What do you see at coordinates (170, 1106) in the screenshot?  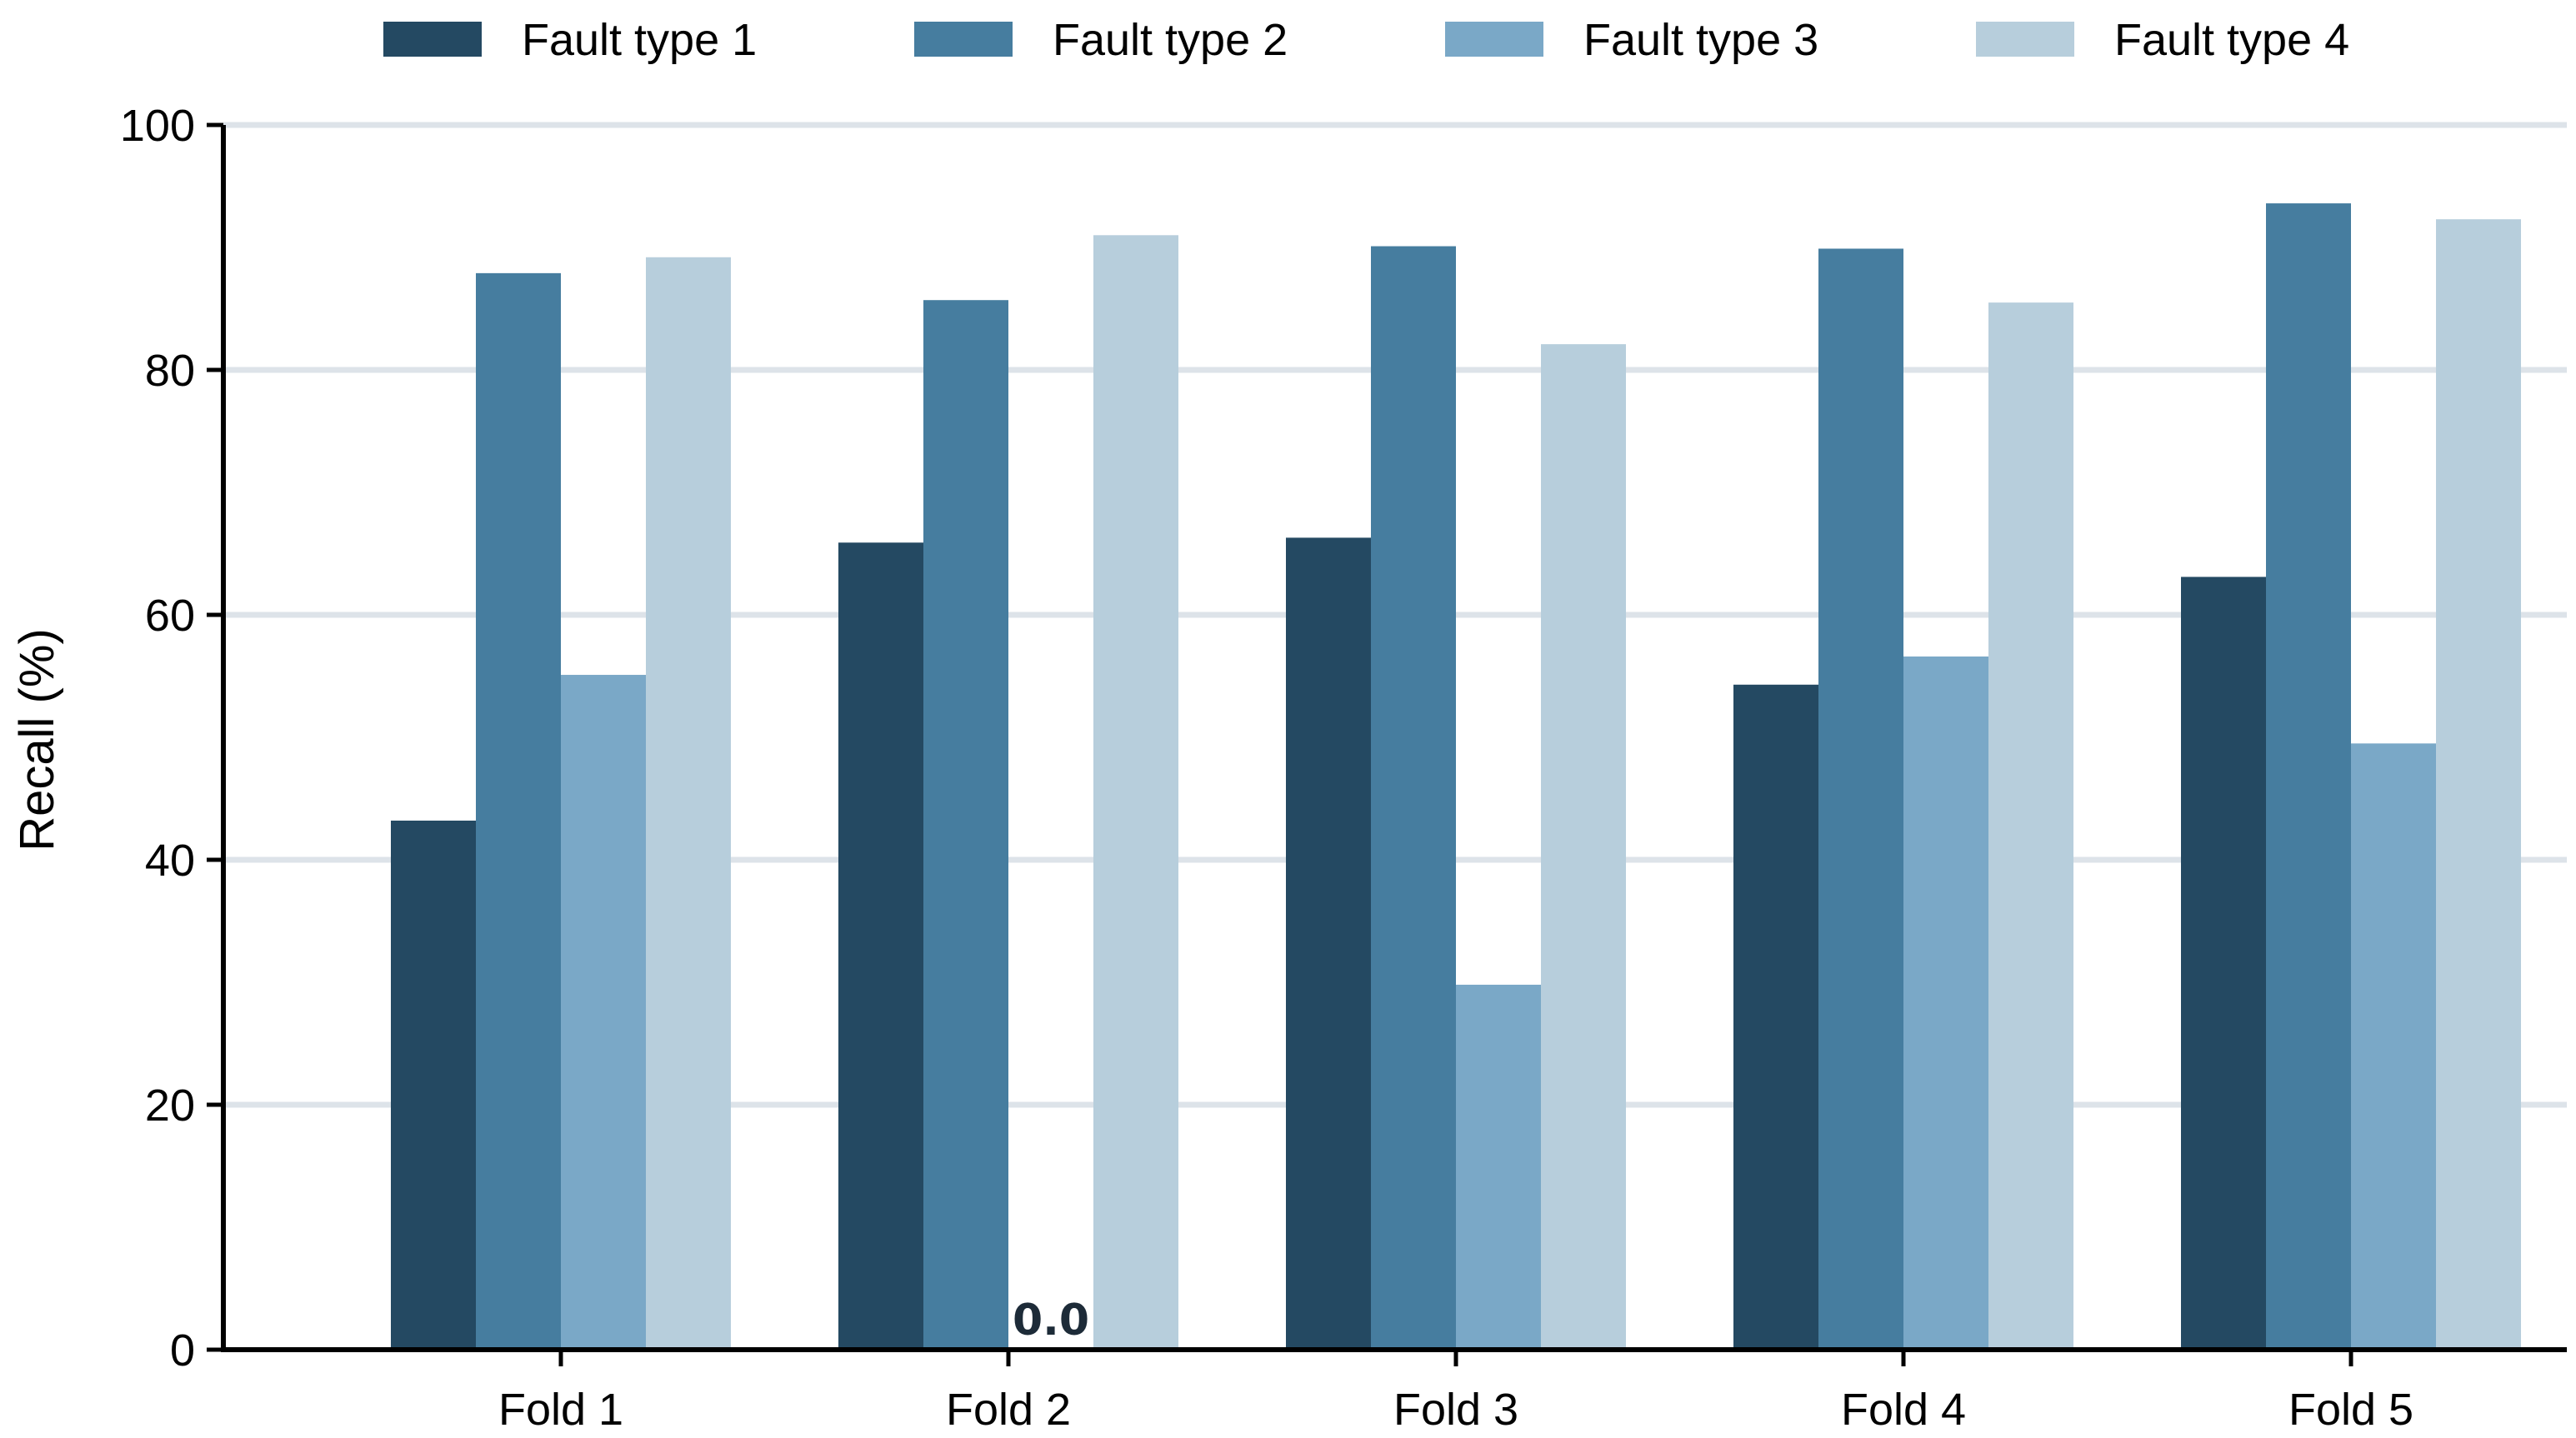 I see `y-tick-label: 20` at bounding box center [170, 1106].